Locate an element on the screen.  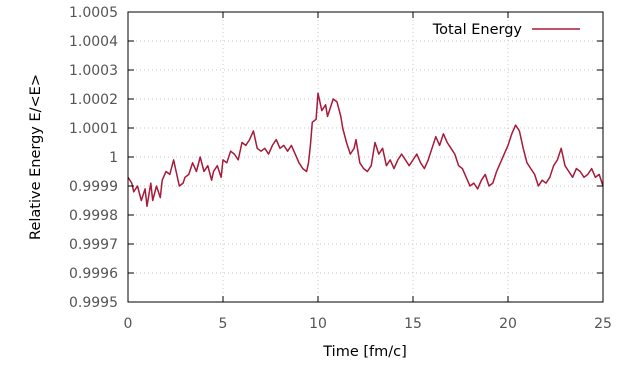
x-tick-labels: 0 5 10 15 20 25 is located at coordinates (368, 324).